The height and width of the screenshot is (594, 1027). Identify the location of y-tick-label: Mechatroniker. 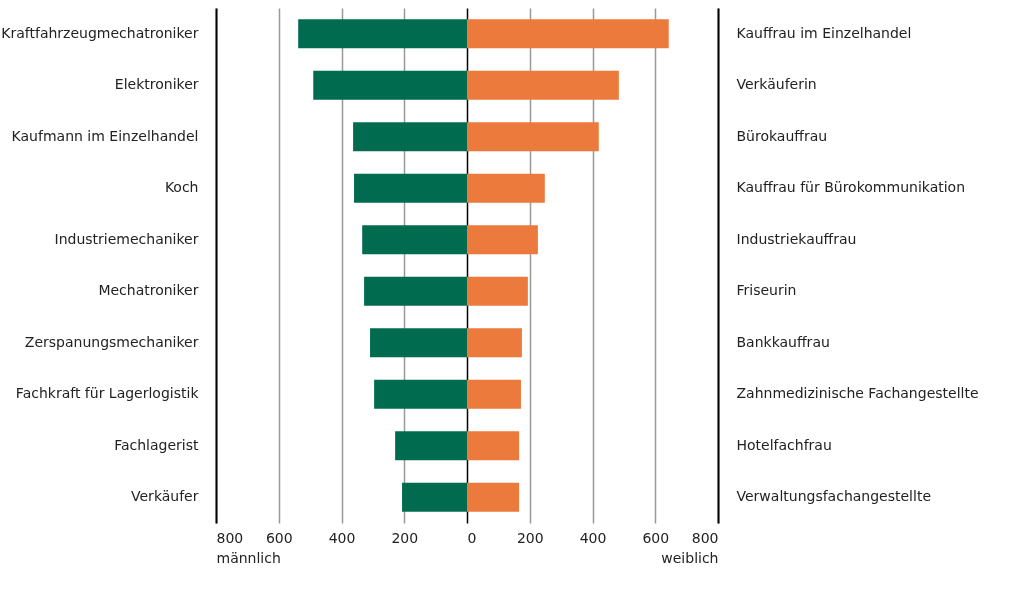
(148, 290).